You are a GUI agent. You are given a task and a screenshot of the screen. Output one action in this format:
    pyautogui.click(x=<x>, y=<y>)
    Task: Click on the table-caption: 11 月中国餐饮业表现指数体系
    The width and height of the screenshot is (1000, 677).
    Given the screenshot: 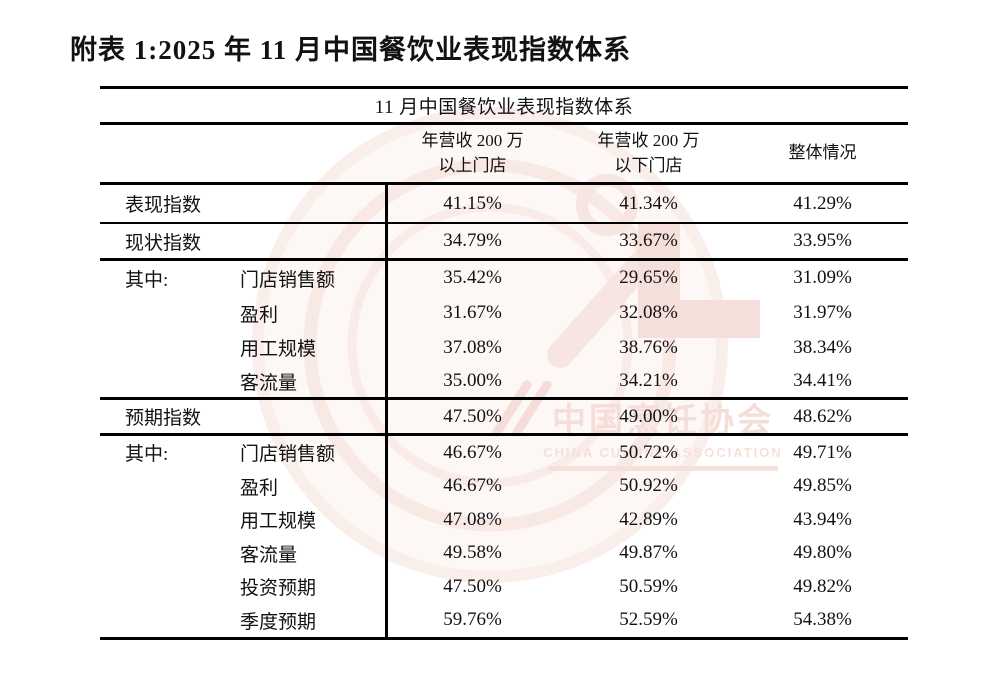 What is the action you would take?
    pyautogui.click(x=504, y=107)
    